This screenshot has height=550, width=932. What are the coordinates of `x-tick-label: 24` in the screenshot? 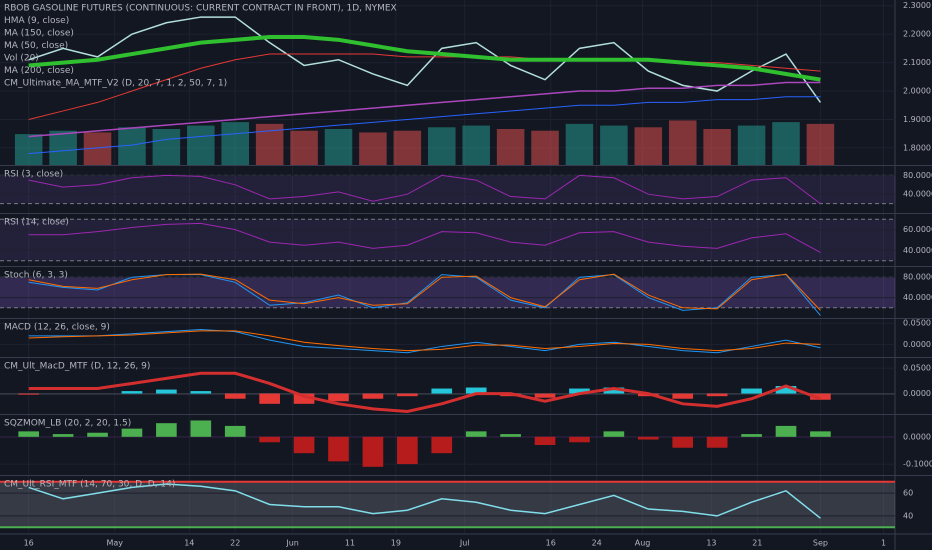 It's located at (597, 543).